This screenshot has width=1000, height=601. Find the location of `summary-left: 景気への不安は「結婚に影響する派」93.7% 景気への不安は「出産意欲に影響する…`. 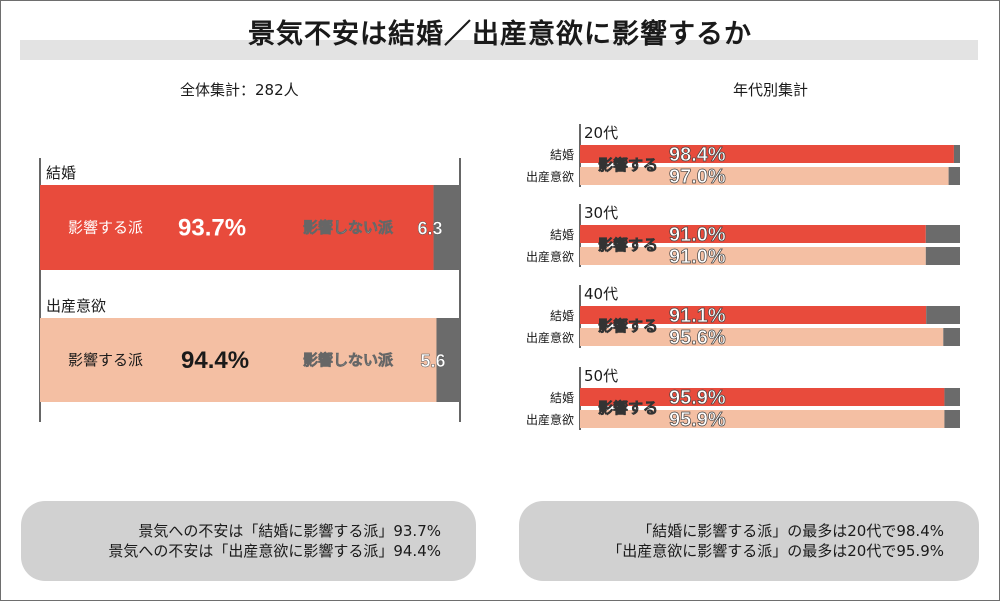

summary-left: 景気への不安は「結婚に影響する派」93.7% 景気への不安は「出産意欲に影響する… is located at coordinates (248, 541).